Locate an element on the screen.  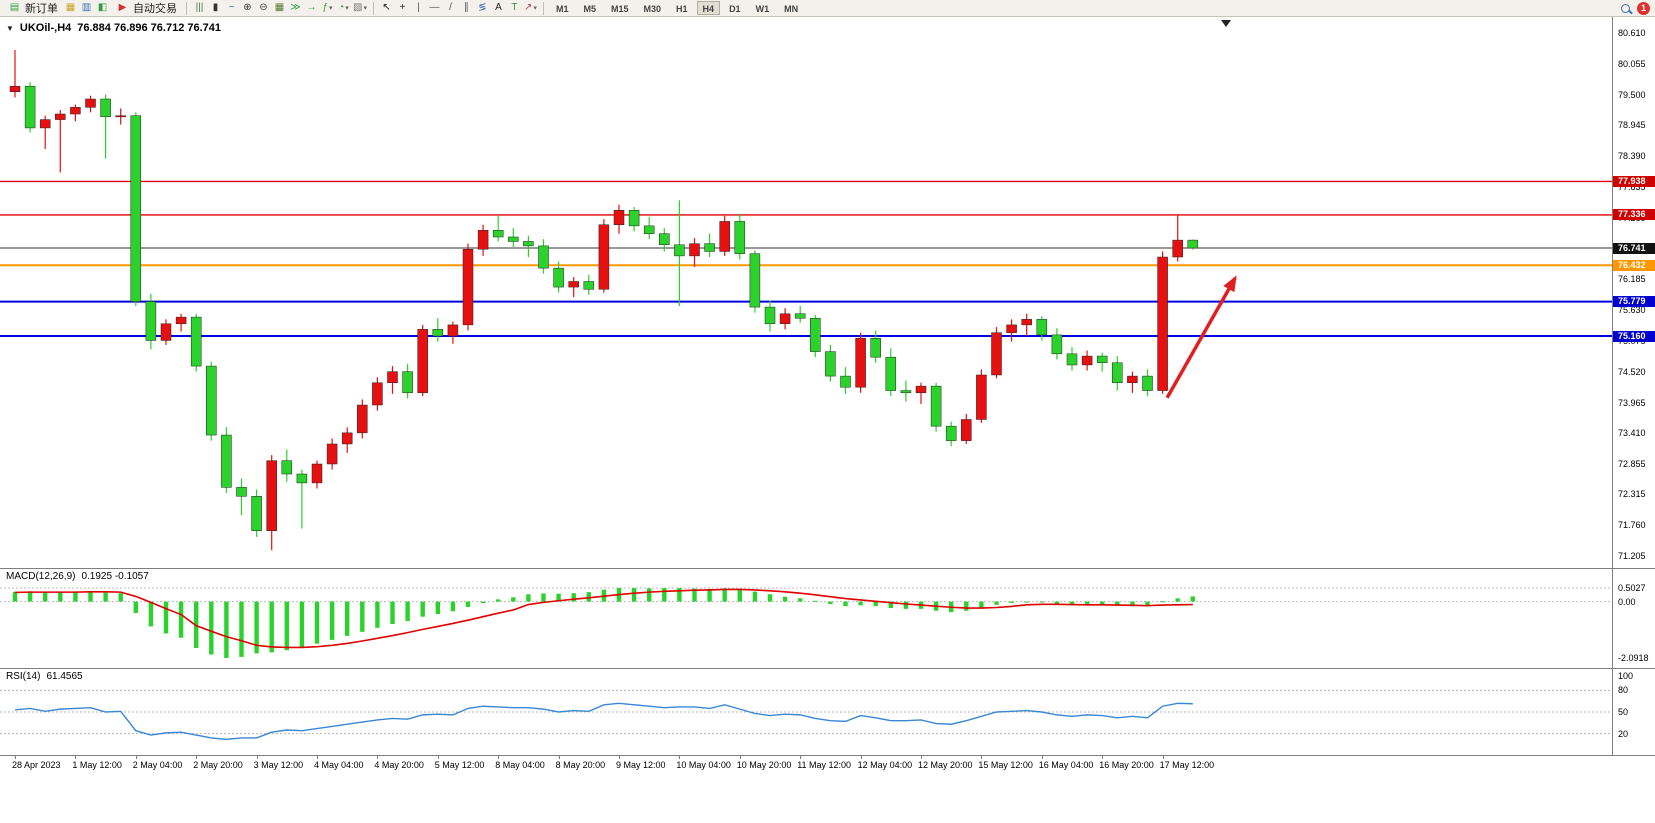
macd-chart is located at coordinates (806, 618).